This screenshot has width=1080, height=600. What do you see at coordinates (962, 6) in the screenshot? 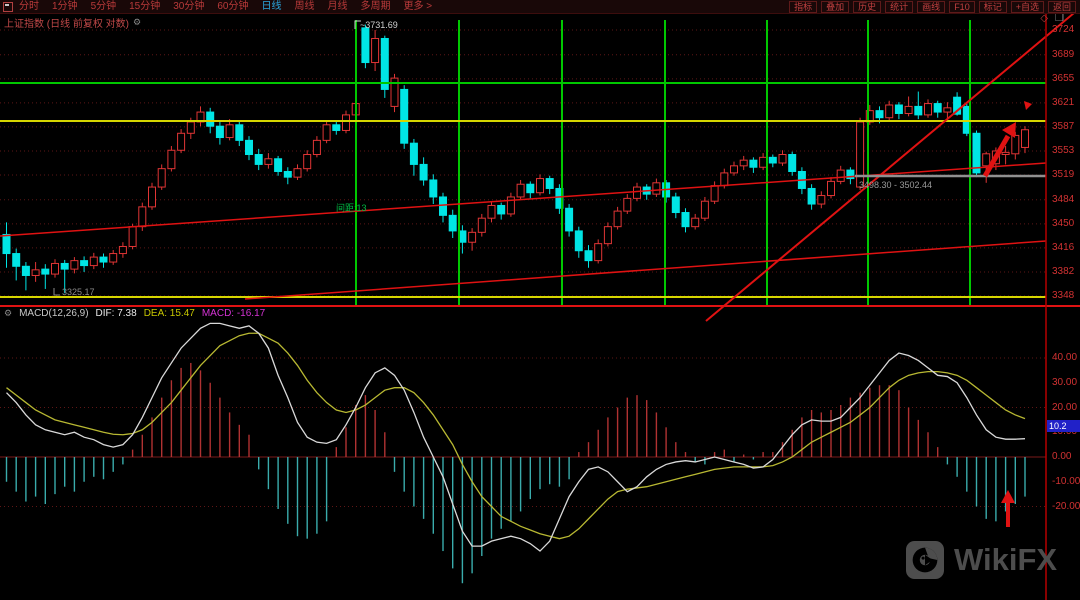
I see `toolbar-button-F10: F10` at bounding box center [962, 6].